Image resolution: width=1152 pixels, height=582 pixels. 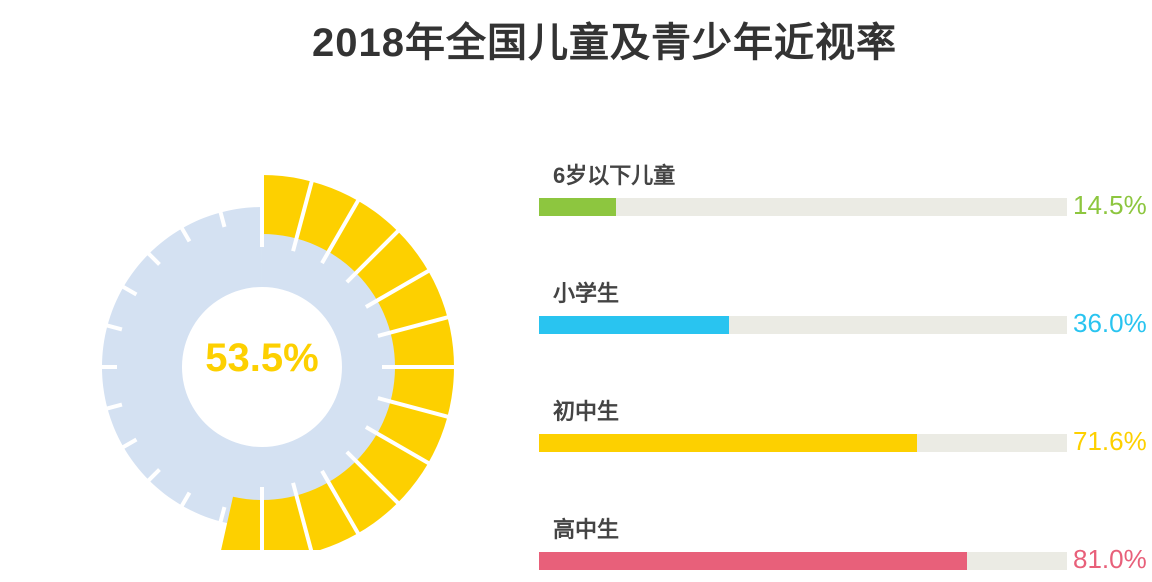 I want to click on bar-label: 6岁以下儿童, so click(x=614, y=175).